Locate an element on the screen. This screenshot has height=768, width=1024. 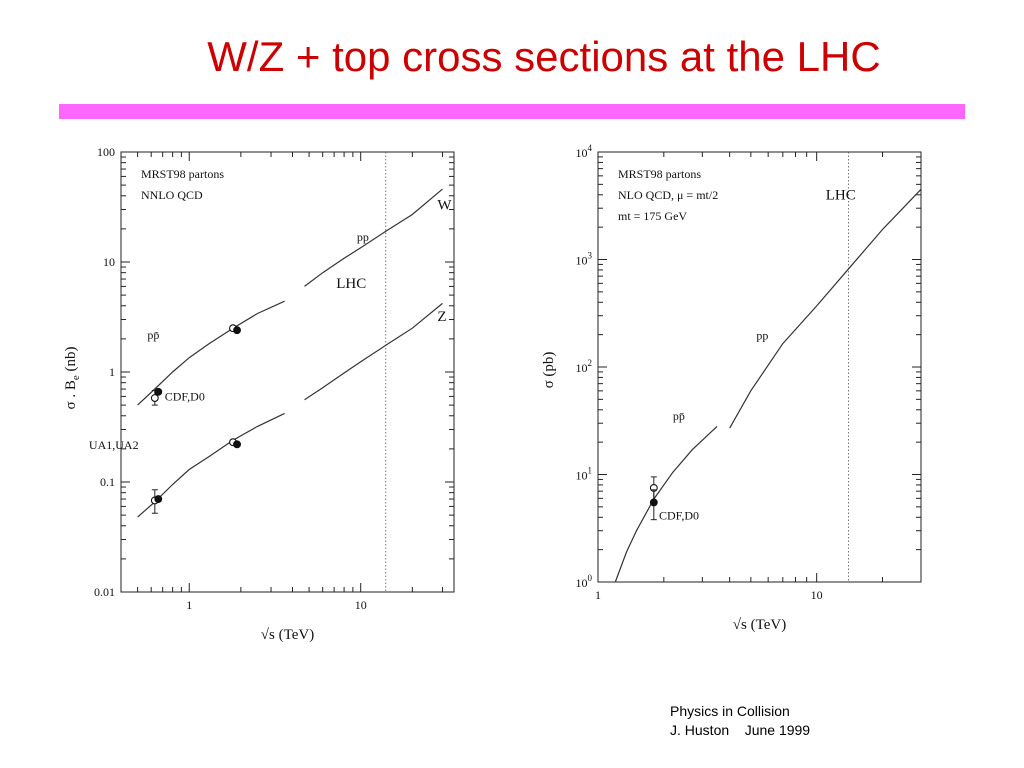
info-line: NLO QCD, μ = mt/2 is located at coordinates (668, 195).